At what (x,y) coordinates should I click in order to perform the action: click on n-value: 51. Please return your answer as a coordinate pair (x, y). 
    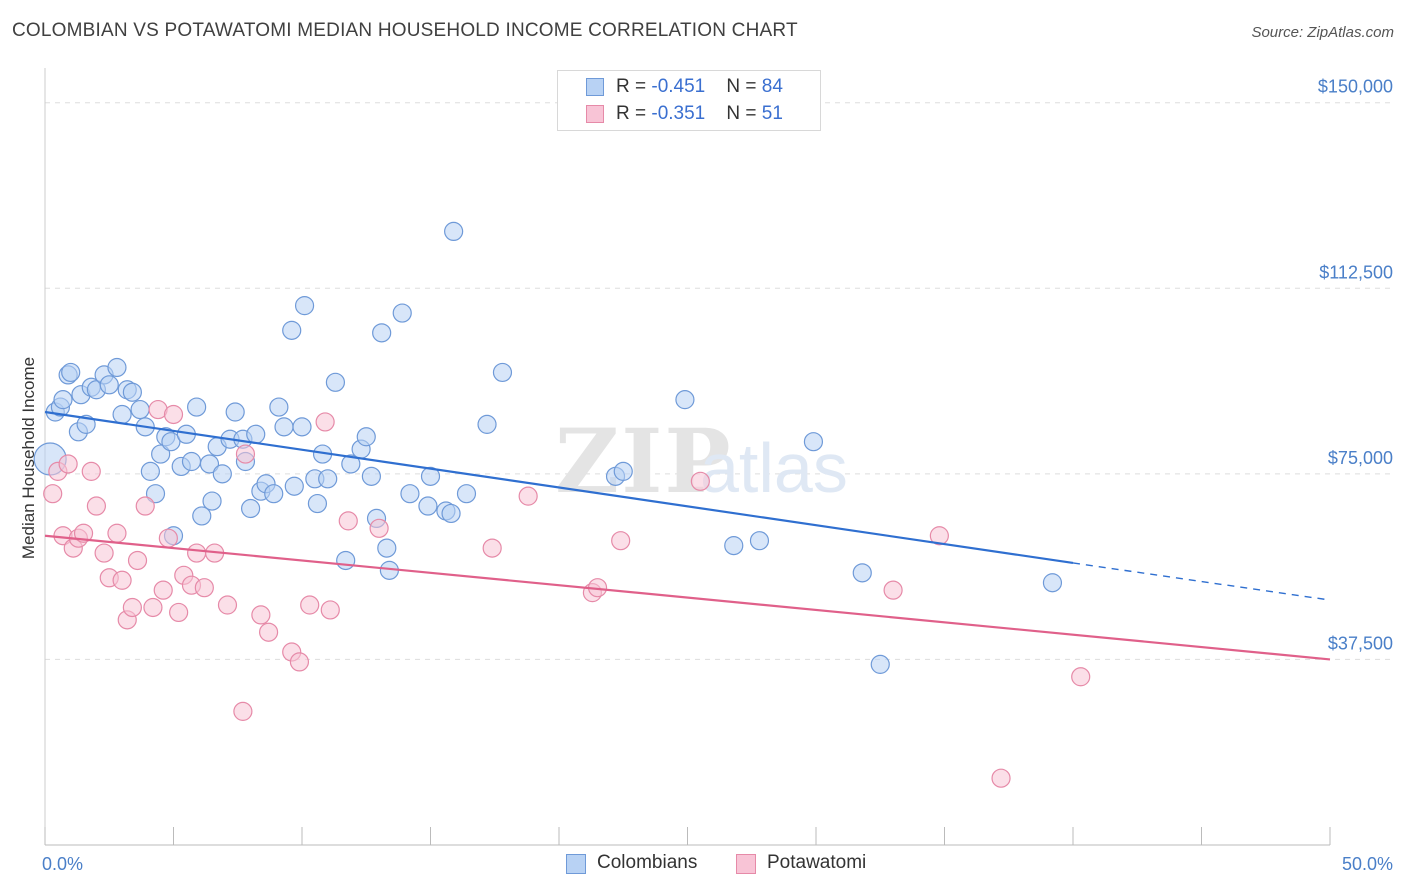
    Looking at the image, I should click on (772, 113).